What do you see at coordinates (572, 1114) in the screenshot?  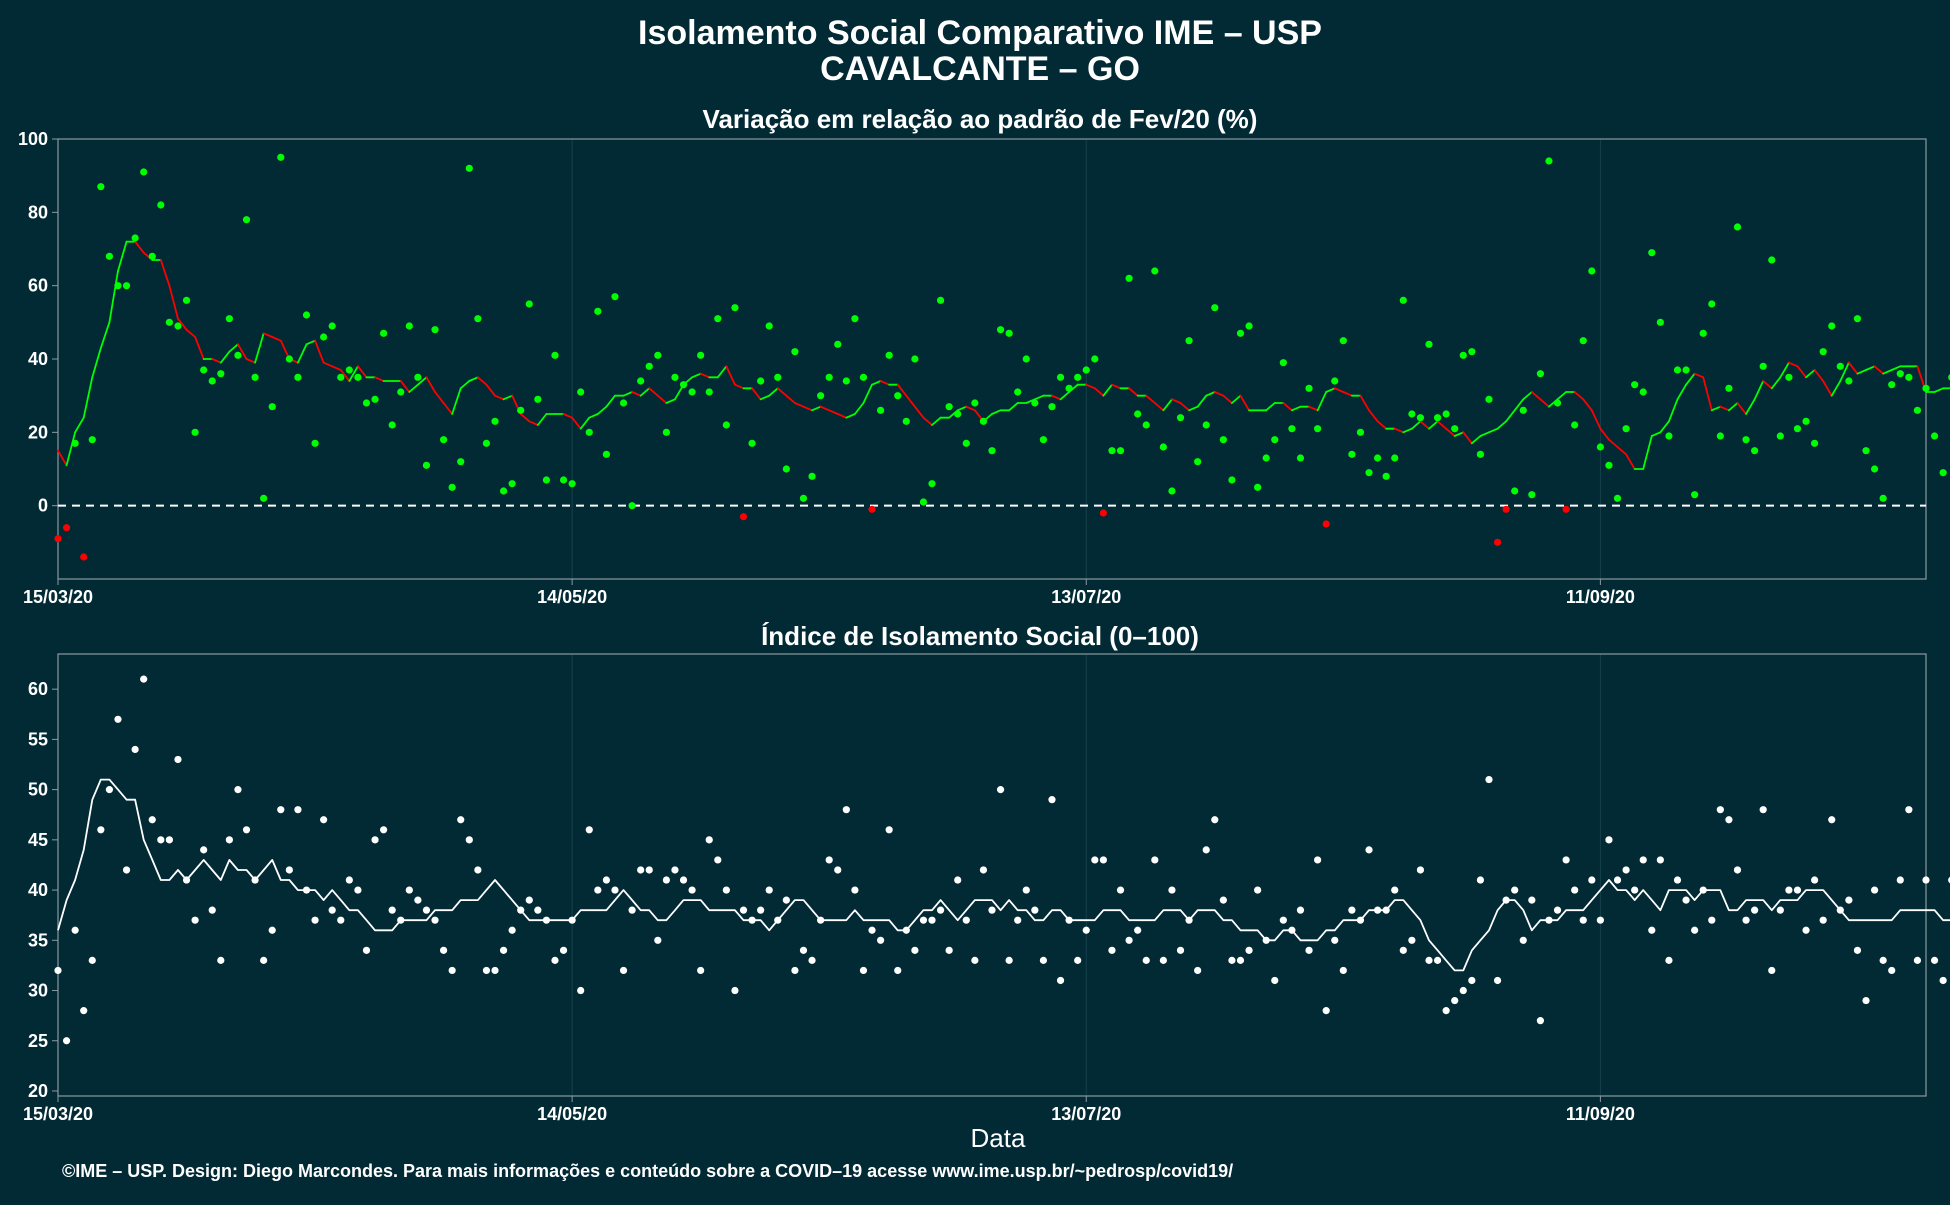 I see `x-tick-label: 14/05/20` at bounding box center [572, 1114].